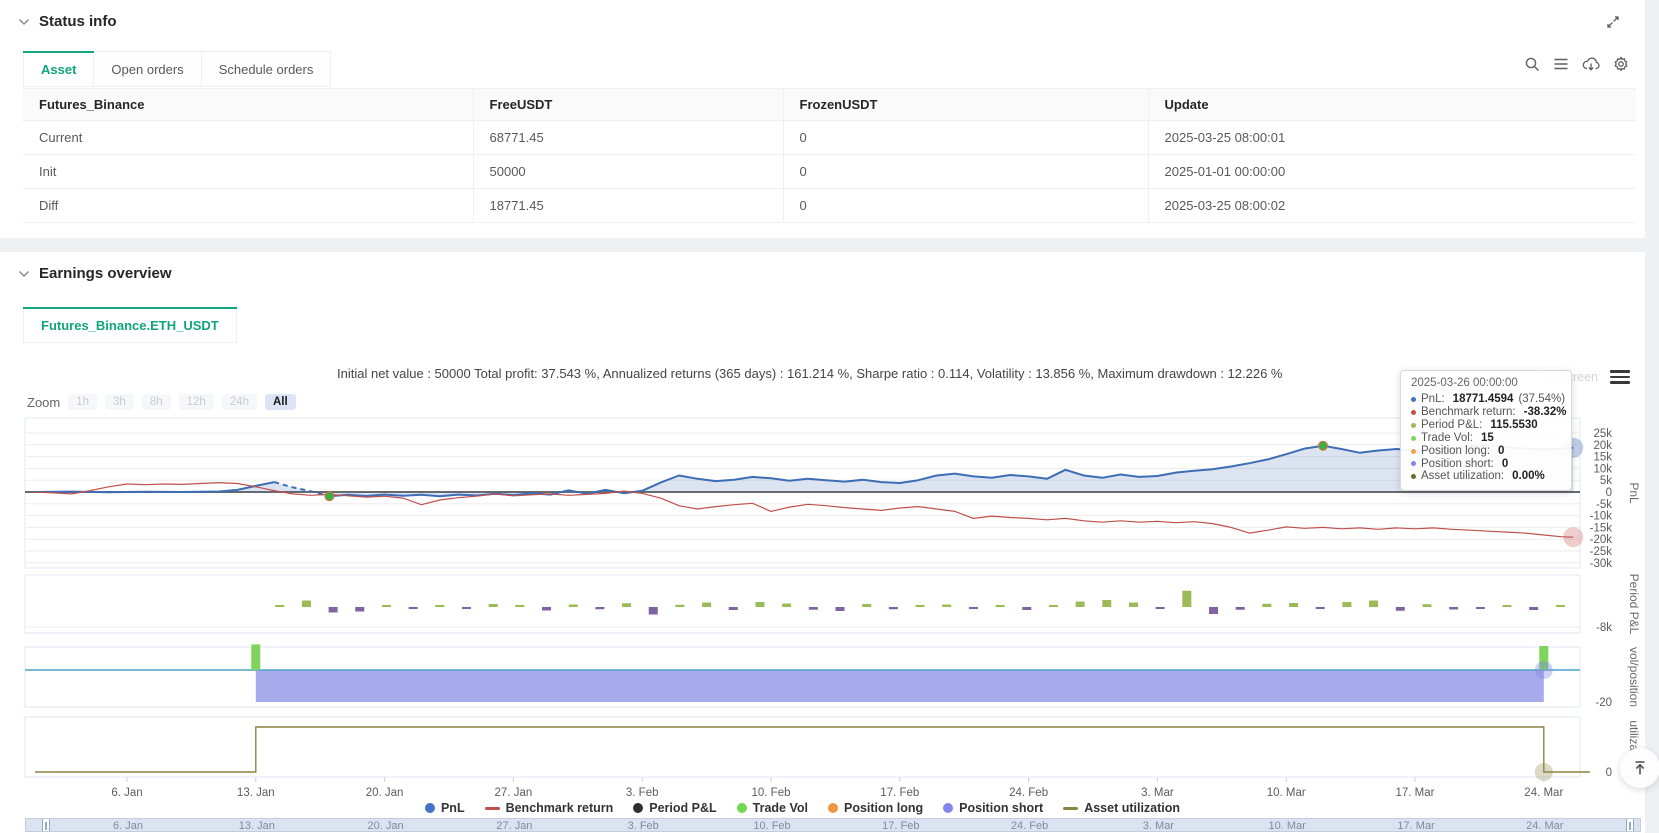 The height and width of the screenshot is (833, 1659). Describe the element at coordinates (1602, 458) in the screenshot. I see `svg-text: 15k` at that location.